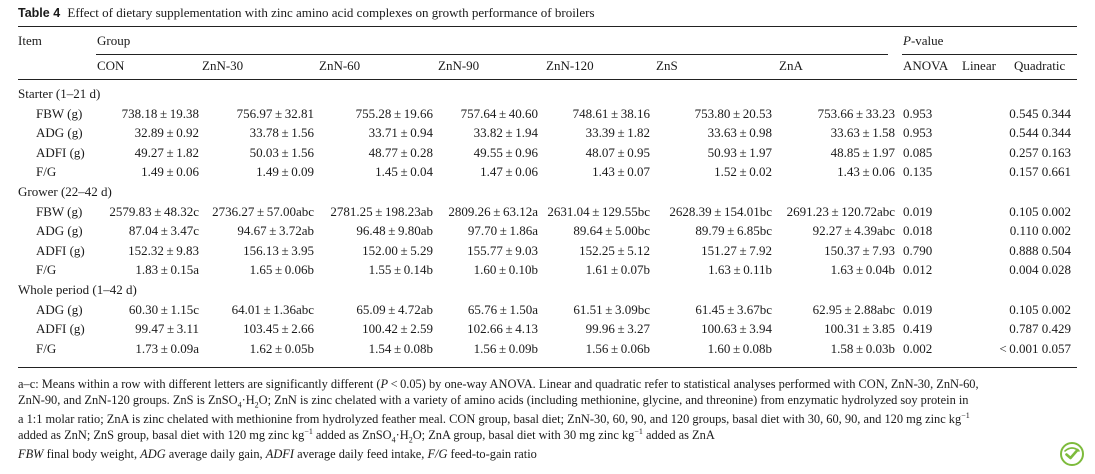 The height and width of the screenshot is (474, 1095). I want to click on table-cell: 1.63 ± 0.11b, so click(740, 270).